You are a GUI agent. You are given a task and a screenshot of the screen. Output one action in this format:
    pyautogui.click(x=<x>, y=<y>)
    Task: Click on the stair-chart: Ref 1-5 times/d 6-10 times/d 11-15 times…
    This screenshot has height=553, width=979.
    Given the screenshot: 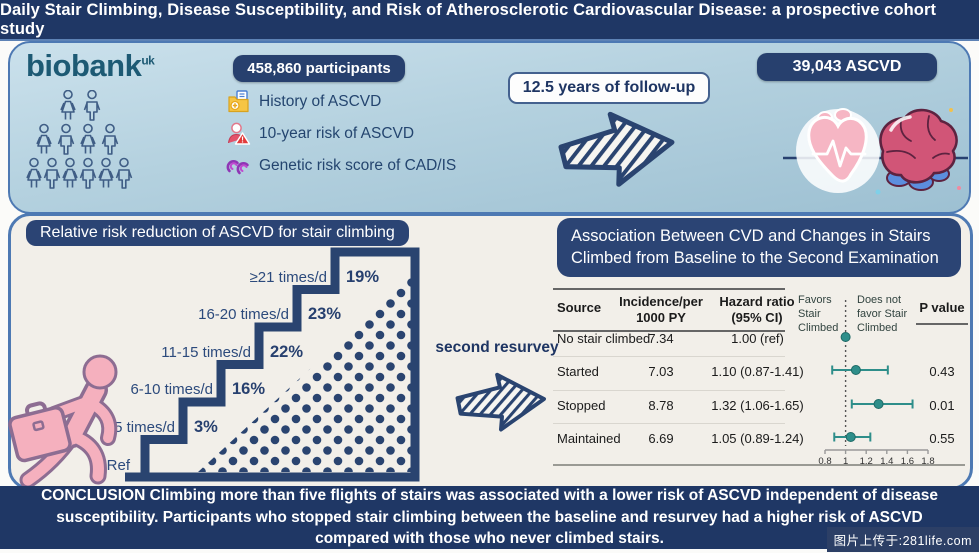 What is the action you would take?
    pyautogui.click(x=260, y=364)
    